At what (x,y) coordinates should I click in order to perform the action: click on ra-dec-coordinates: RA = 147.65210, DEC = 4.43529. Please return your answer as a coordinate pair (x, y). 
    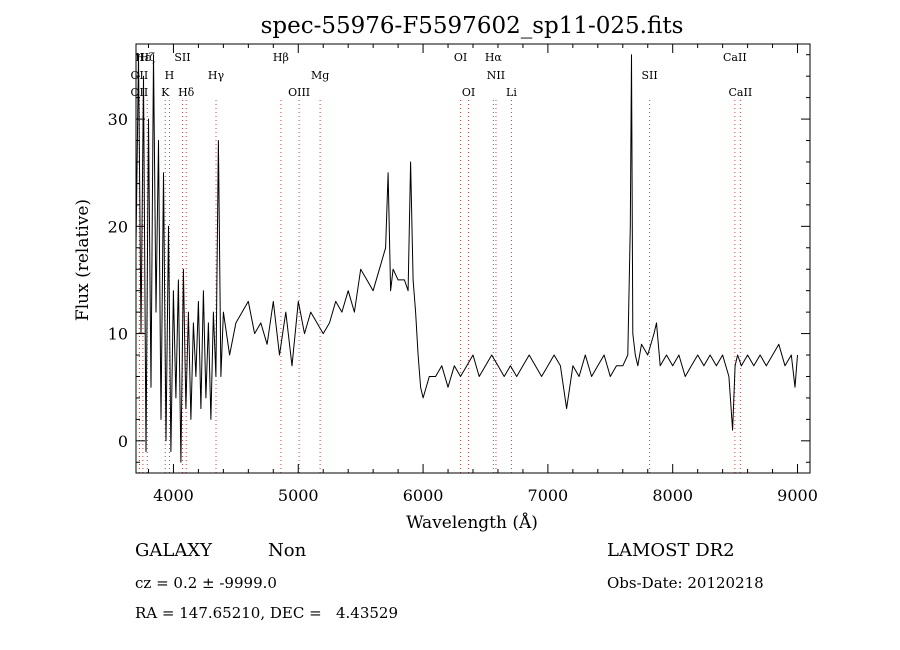
    Looking at the image, I should click on (267, 613).